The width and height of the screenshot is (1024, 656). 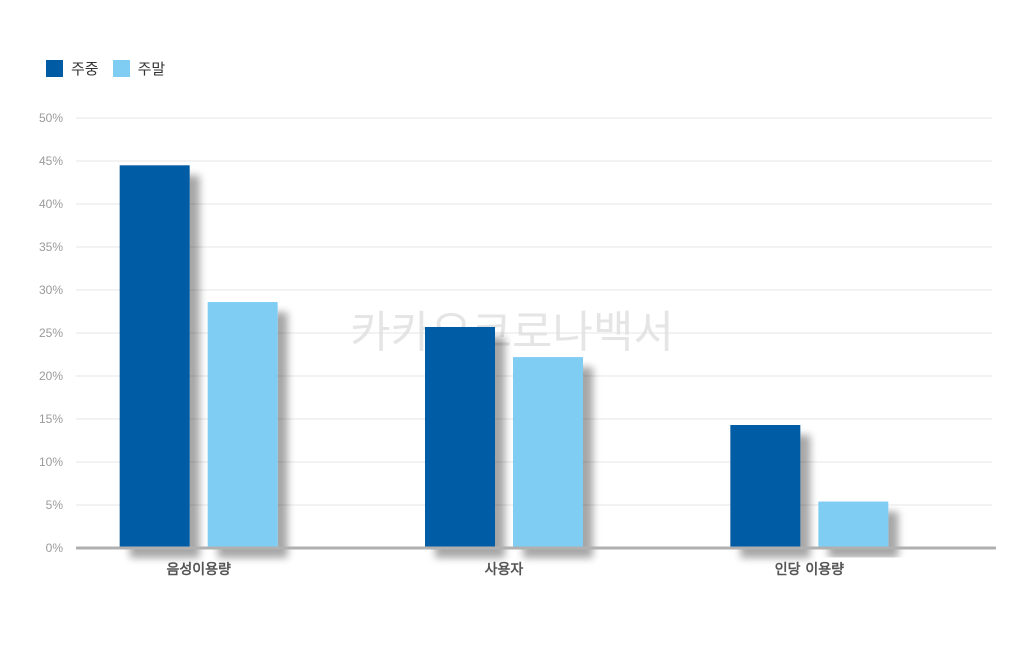 What do you see at coordinates (51, 419) in the screenshot?
I see `y-tick-label-15: 15%` at bounding box center [51, 419].